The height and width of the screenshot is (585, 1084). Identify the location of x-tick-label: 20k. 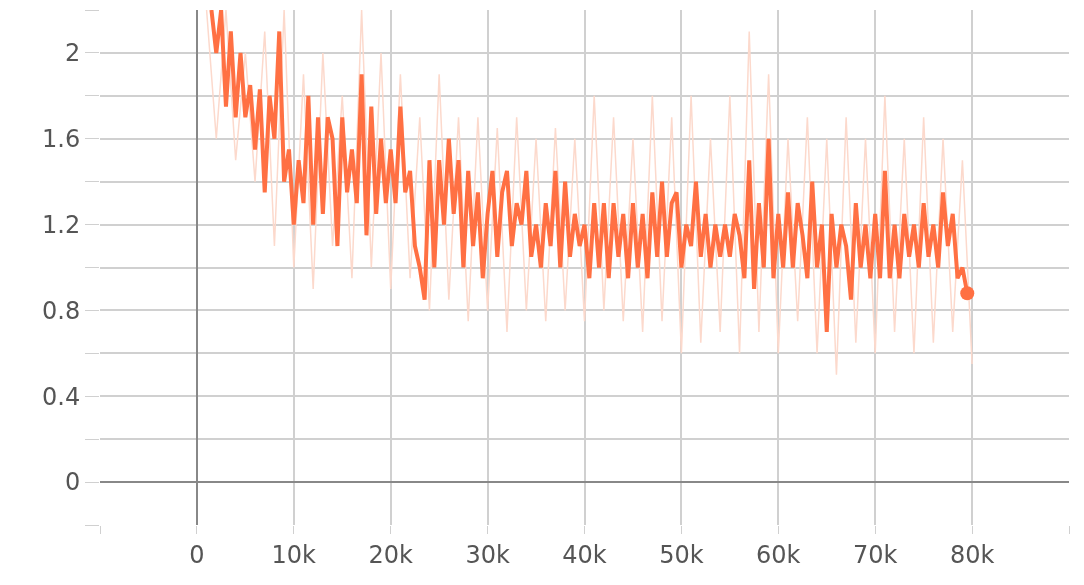
(391, 554).